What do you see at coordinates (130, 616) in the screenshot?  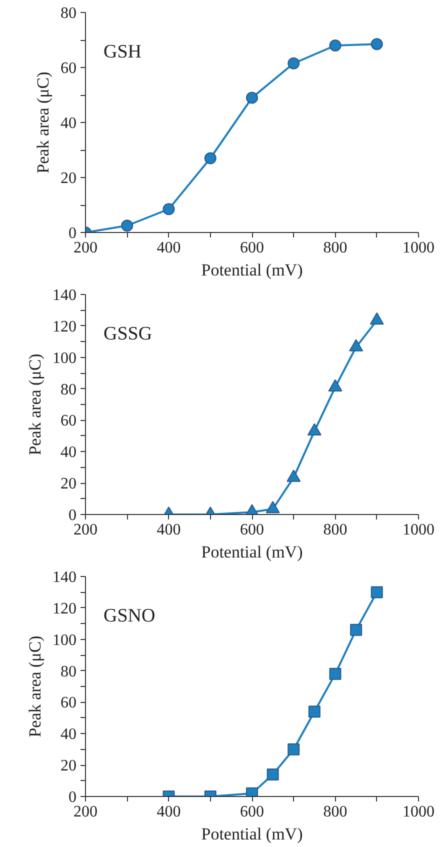 I see `text: GSNO` at bounding box center [130, 616].